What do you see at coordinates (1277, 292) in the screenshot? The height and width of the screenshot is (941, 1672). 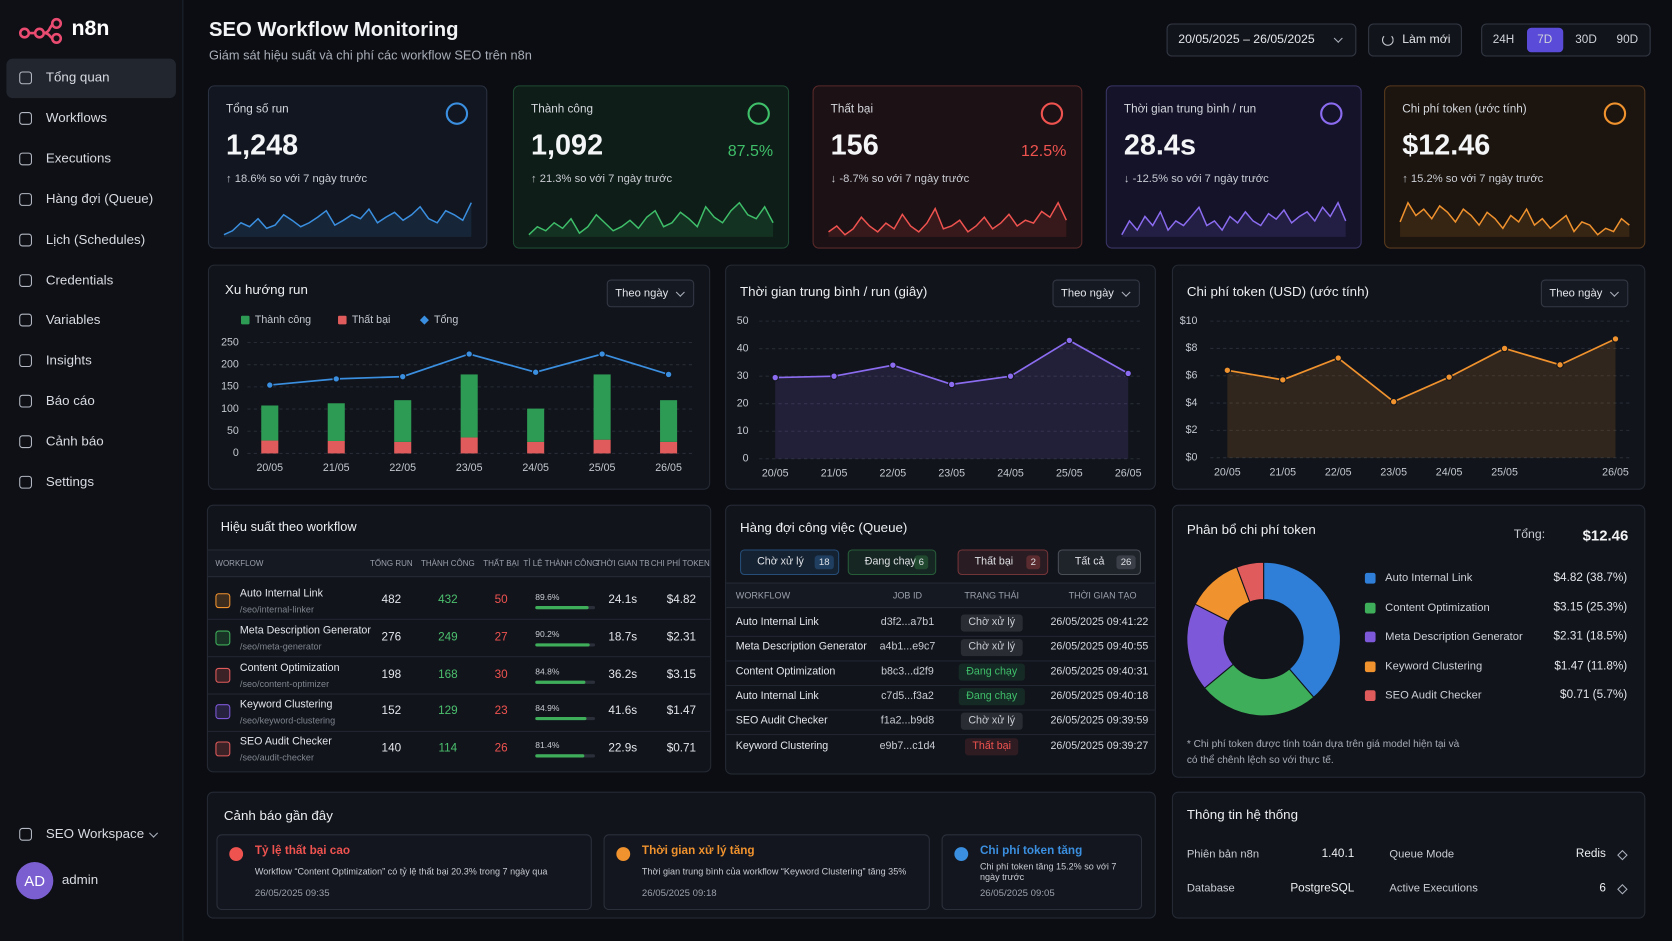 I see `chart-title: Chi phí token (USD) (ước tính)` at bounding box center [1277, 292].